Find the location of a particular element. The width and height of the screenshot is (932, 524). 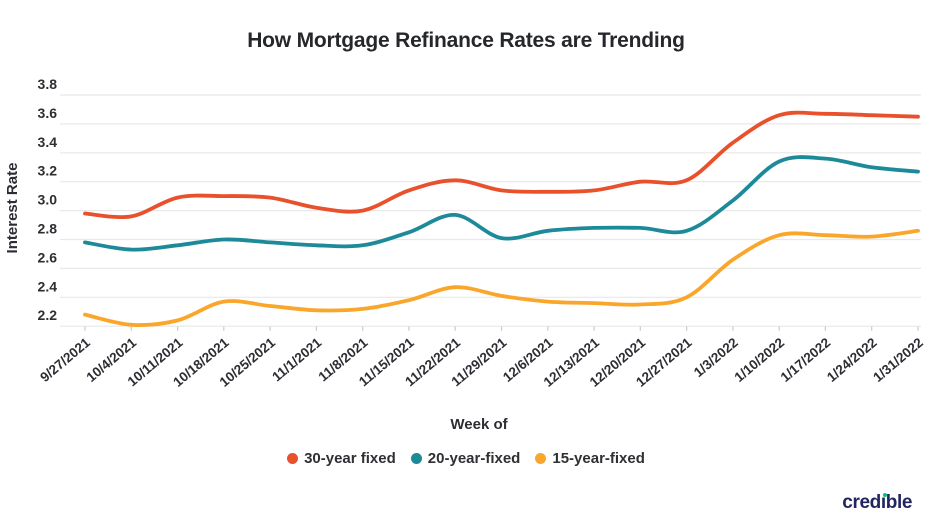

y-tick-label: 2.4 is located at coordinates (48, 286).